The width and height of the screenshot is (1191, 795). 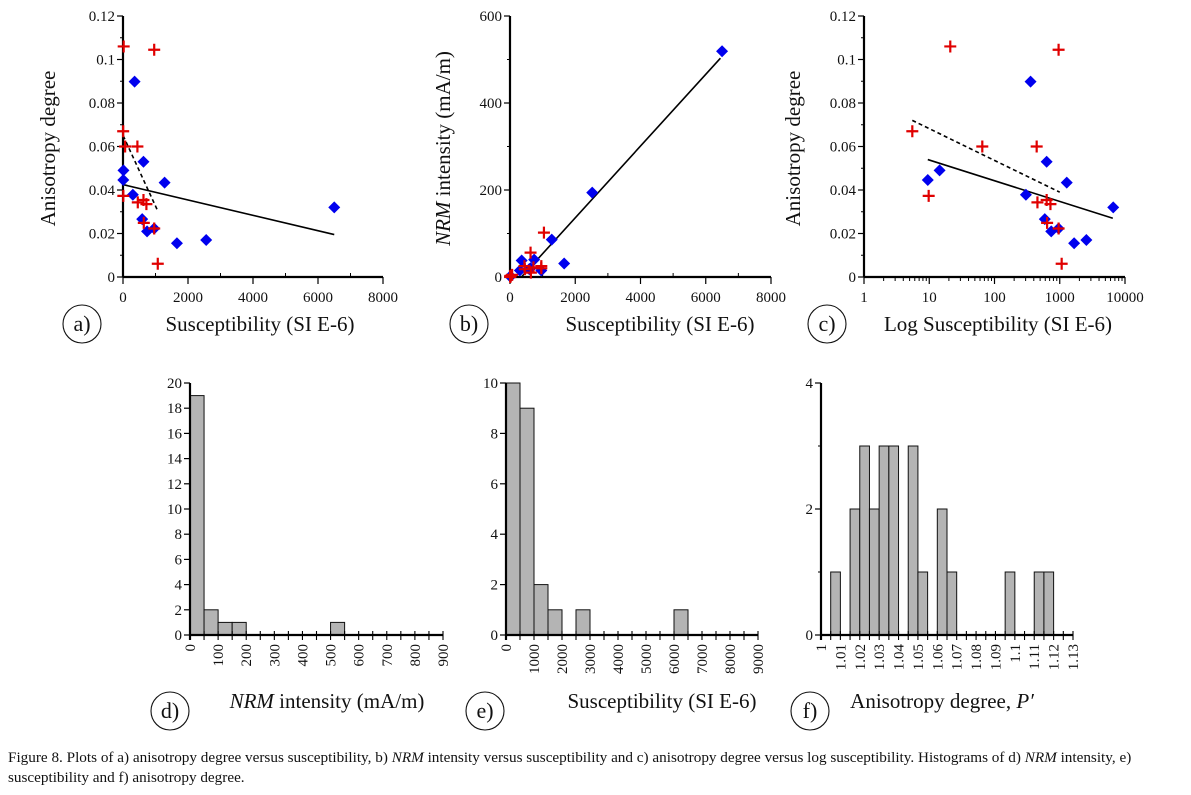 What do you see at coordinates (977, 657) in the screenshot?
I see `x-tick-label: 1.08` at bounding box center [977, 657].